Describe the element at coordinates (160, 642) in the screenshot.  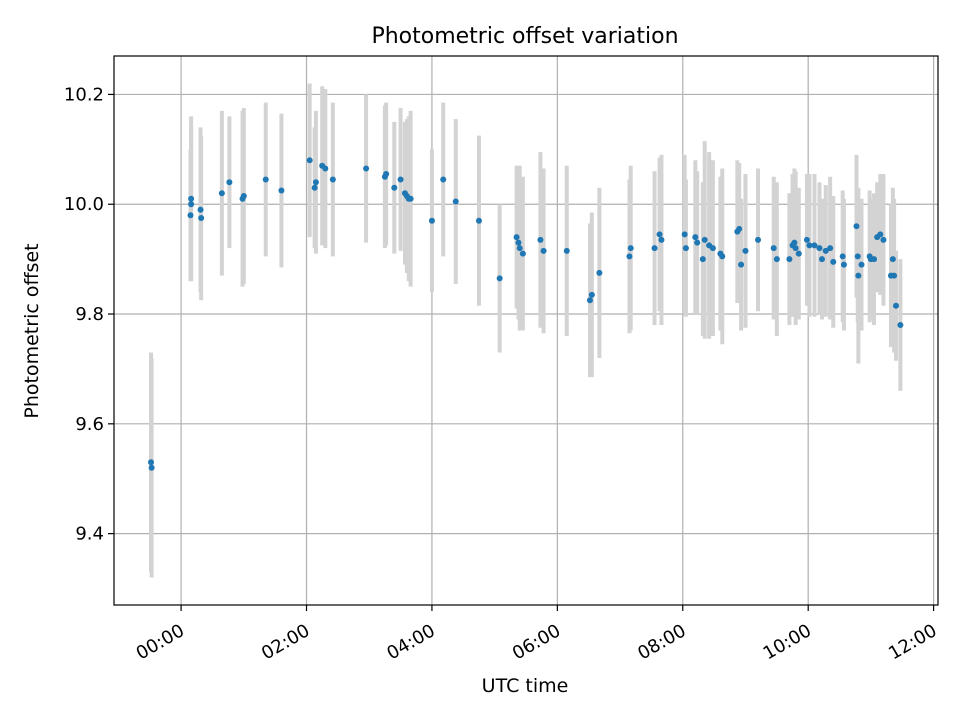
I see `x-tick-label: 00:00` at that location.